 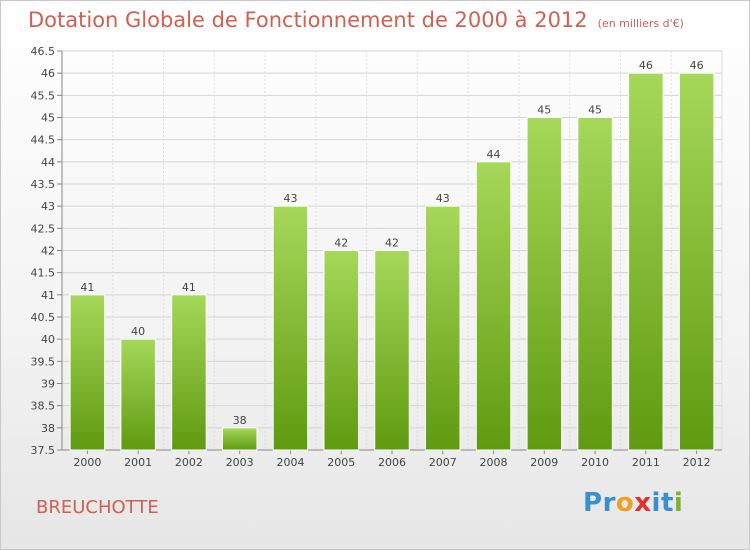 I want to click on y-tick-label: 38, so click(x=48, y=428).